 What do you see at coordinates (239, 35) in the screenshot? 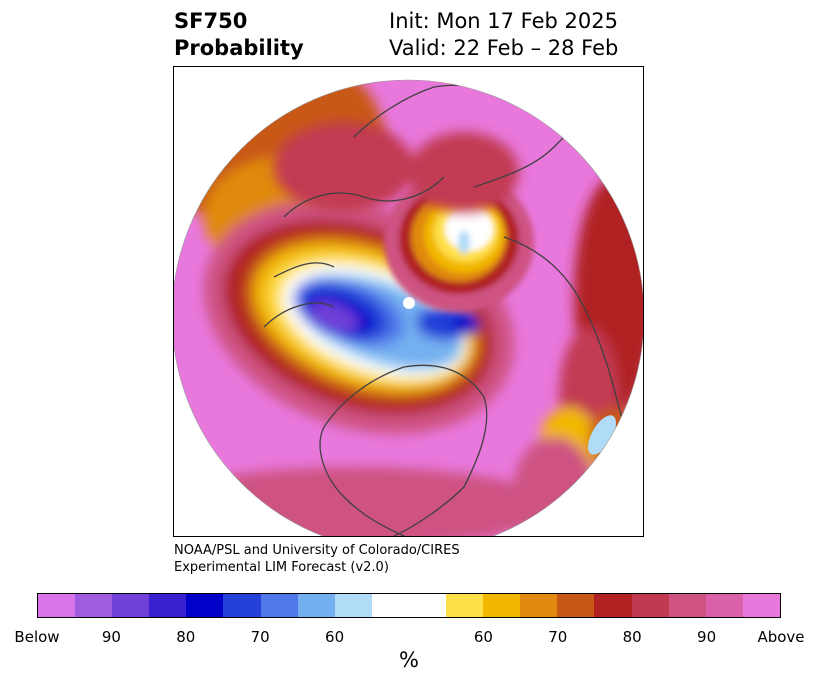
I see `map-title: SF750 Probability` at bounding box center [239, 35].